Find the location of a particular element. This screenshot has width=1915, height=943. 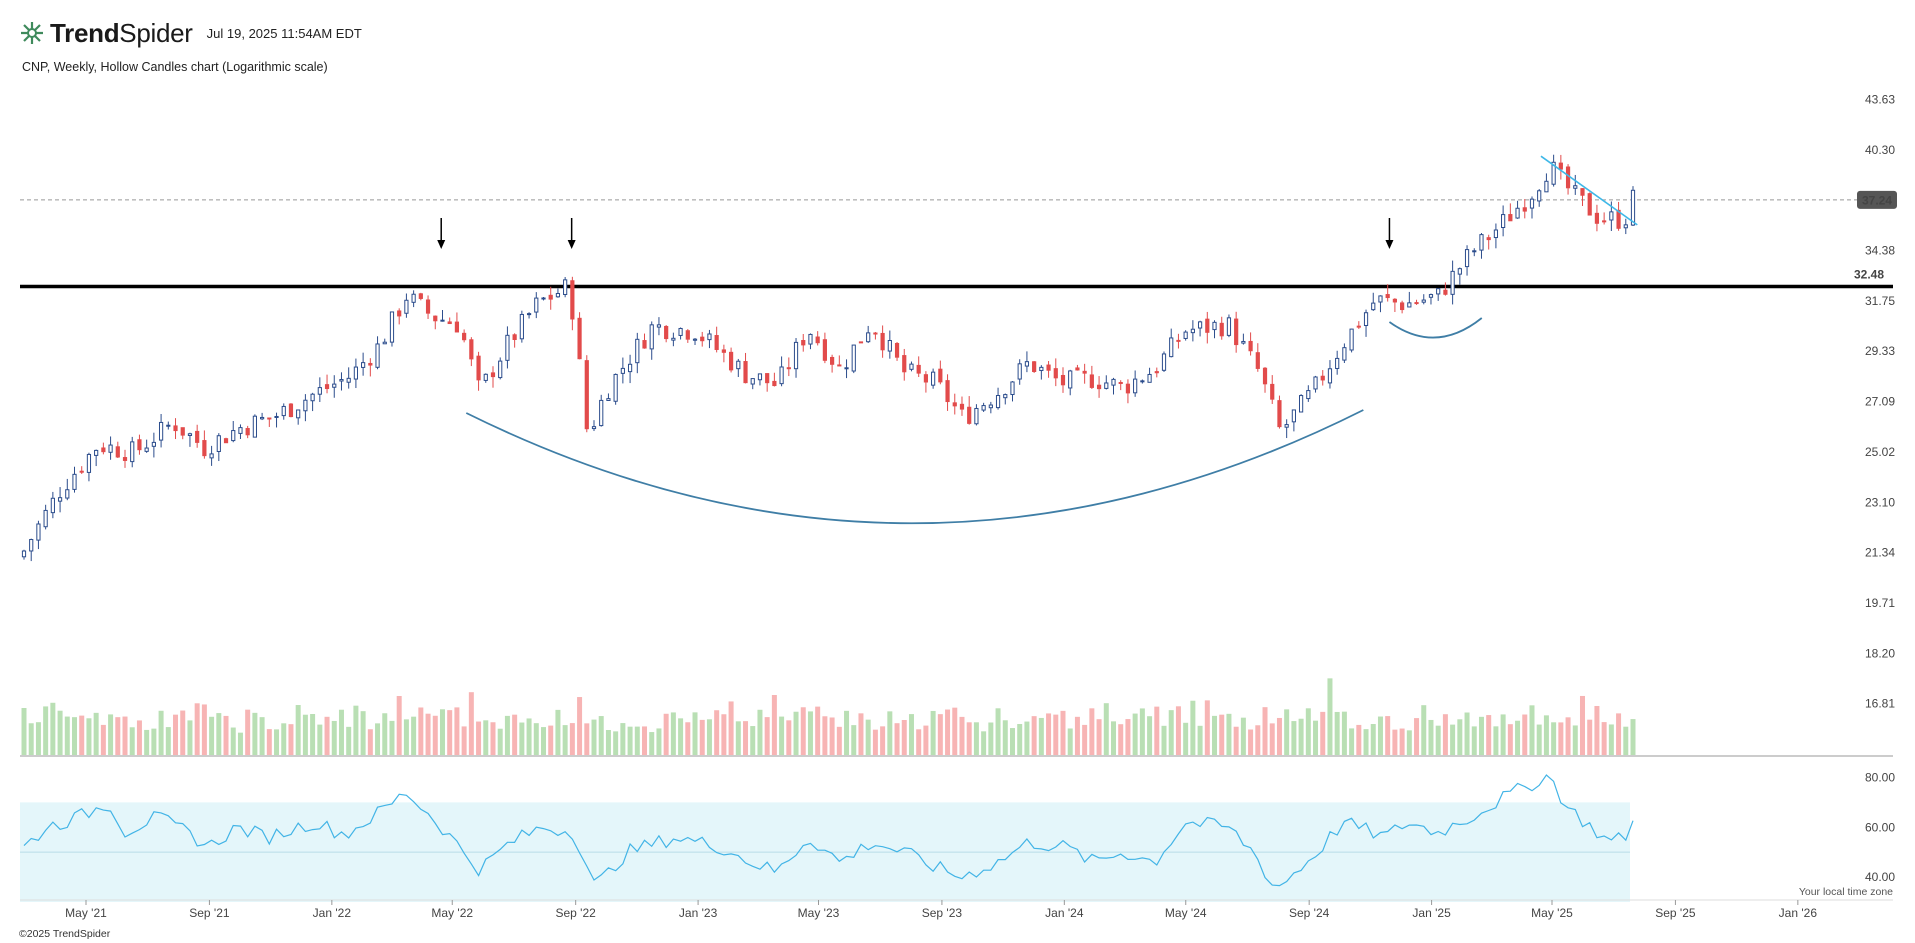

current-price-label: 37.24 is located at coordinates (1877, 200).